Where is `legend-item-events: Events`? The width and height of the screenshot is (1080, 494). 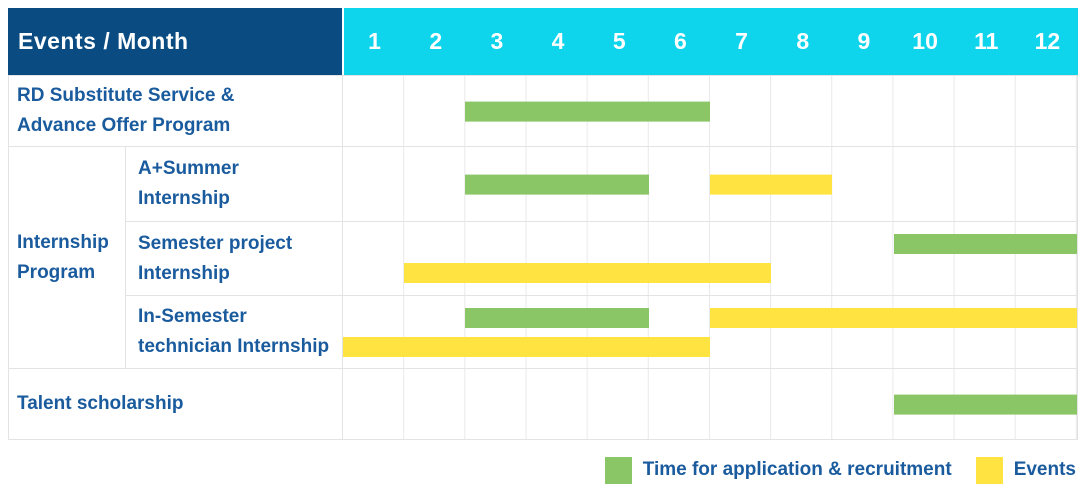
legend-item-events: Events is located at coordinates (1025, 470).